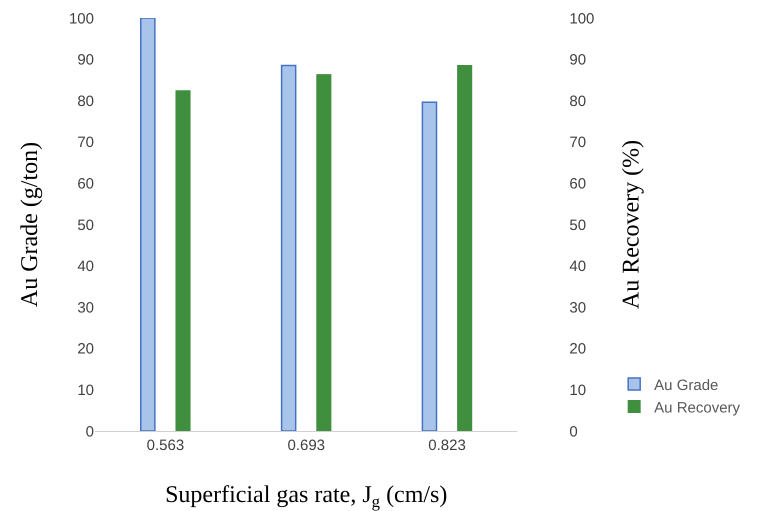 The width and height of the screenshot is (758, 511). Describe the element at coordinates (30, 225) in the screenshot. I see `y-axis-title: Au Grade (g/ton)` at that location.